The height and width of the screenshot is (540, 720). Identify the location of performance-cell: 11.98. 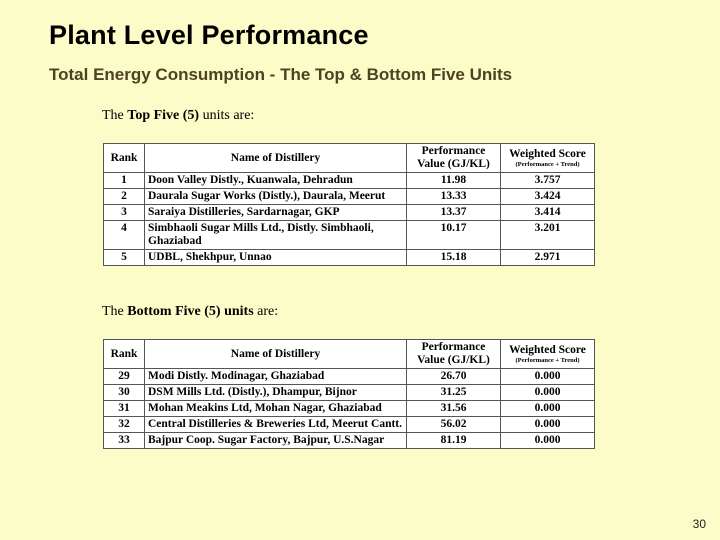
(453, 180).